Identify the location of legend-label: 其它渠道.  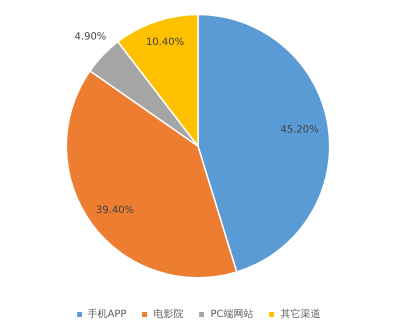
(300, 314).